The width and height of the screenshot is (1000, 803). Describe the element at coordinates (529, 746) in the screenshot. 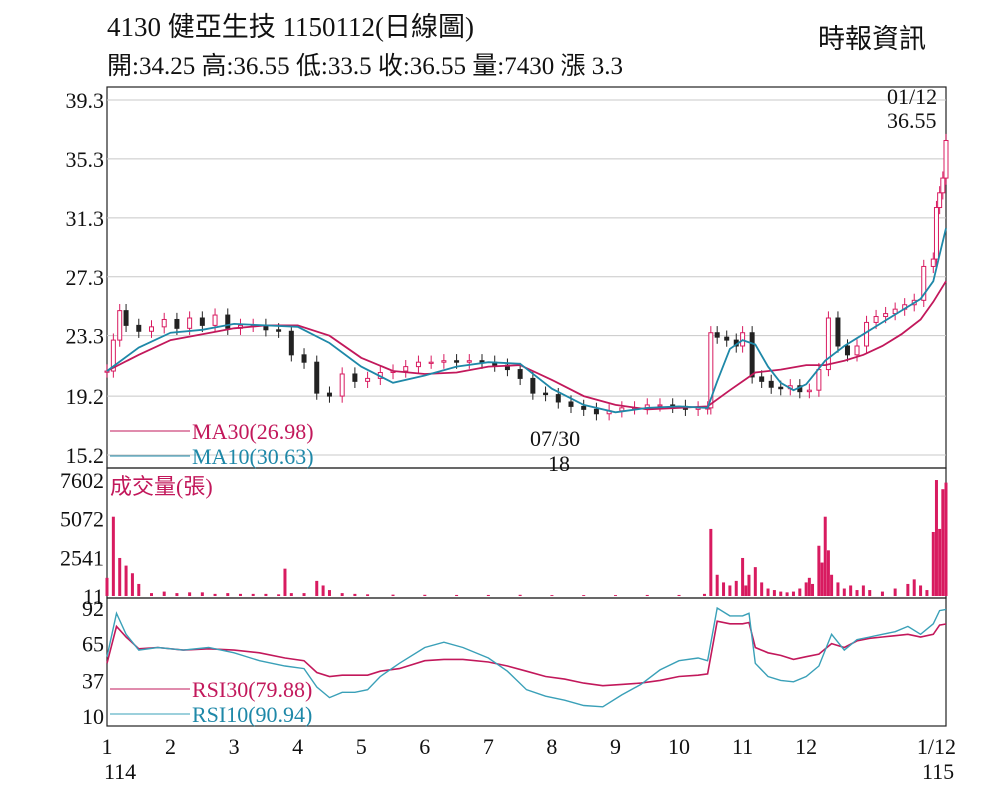

I see `x-tick-labels: 1 2 3 4 5 6 7 8 9 10 11 12 1/12` at that location.